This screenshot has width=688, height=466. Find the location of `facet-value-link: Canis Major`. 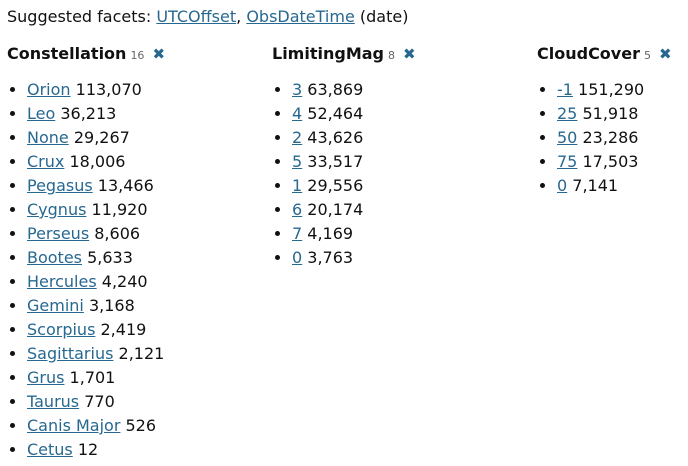

facet-value-link: Canis Major is located at coordinates (74, 425).